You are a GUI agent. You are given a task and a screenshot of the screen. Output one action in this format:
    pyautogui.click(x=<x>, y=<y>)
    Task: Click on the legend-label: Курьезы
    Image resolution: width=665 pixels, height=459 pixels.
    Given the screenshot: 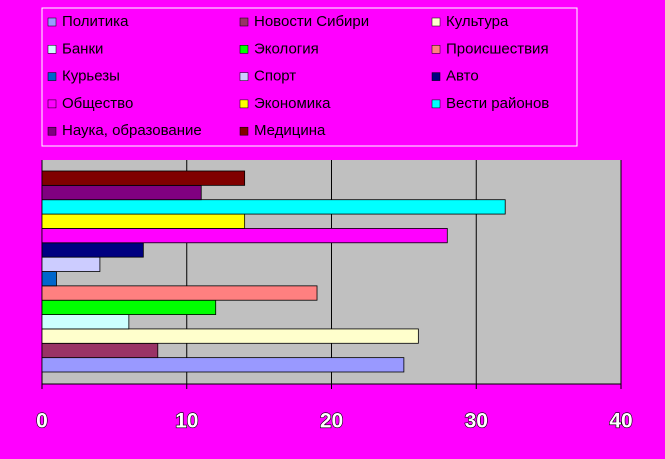 What is the action you would take?
    pyautogui.click(x=91, y=76)
    